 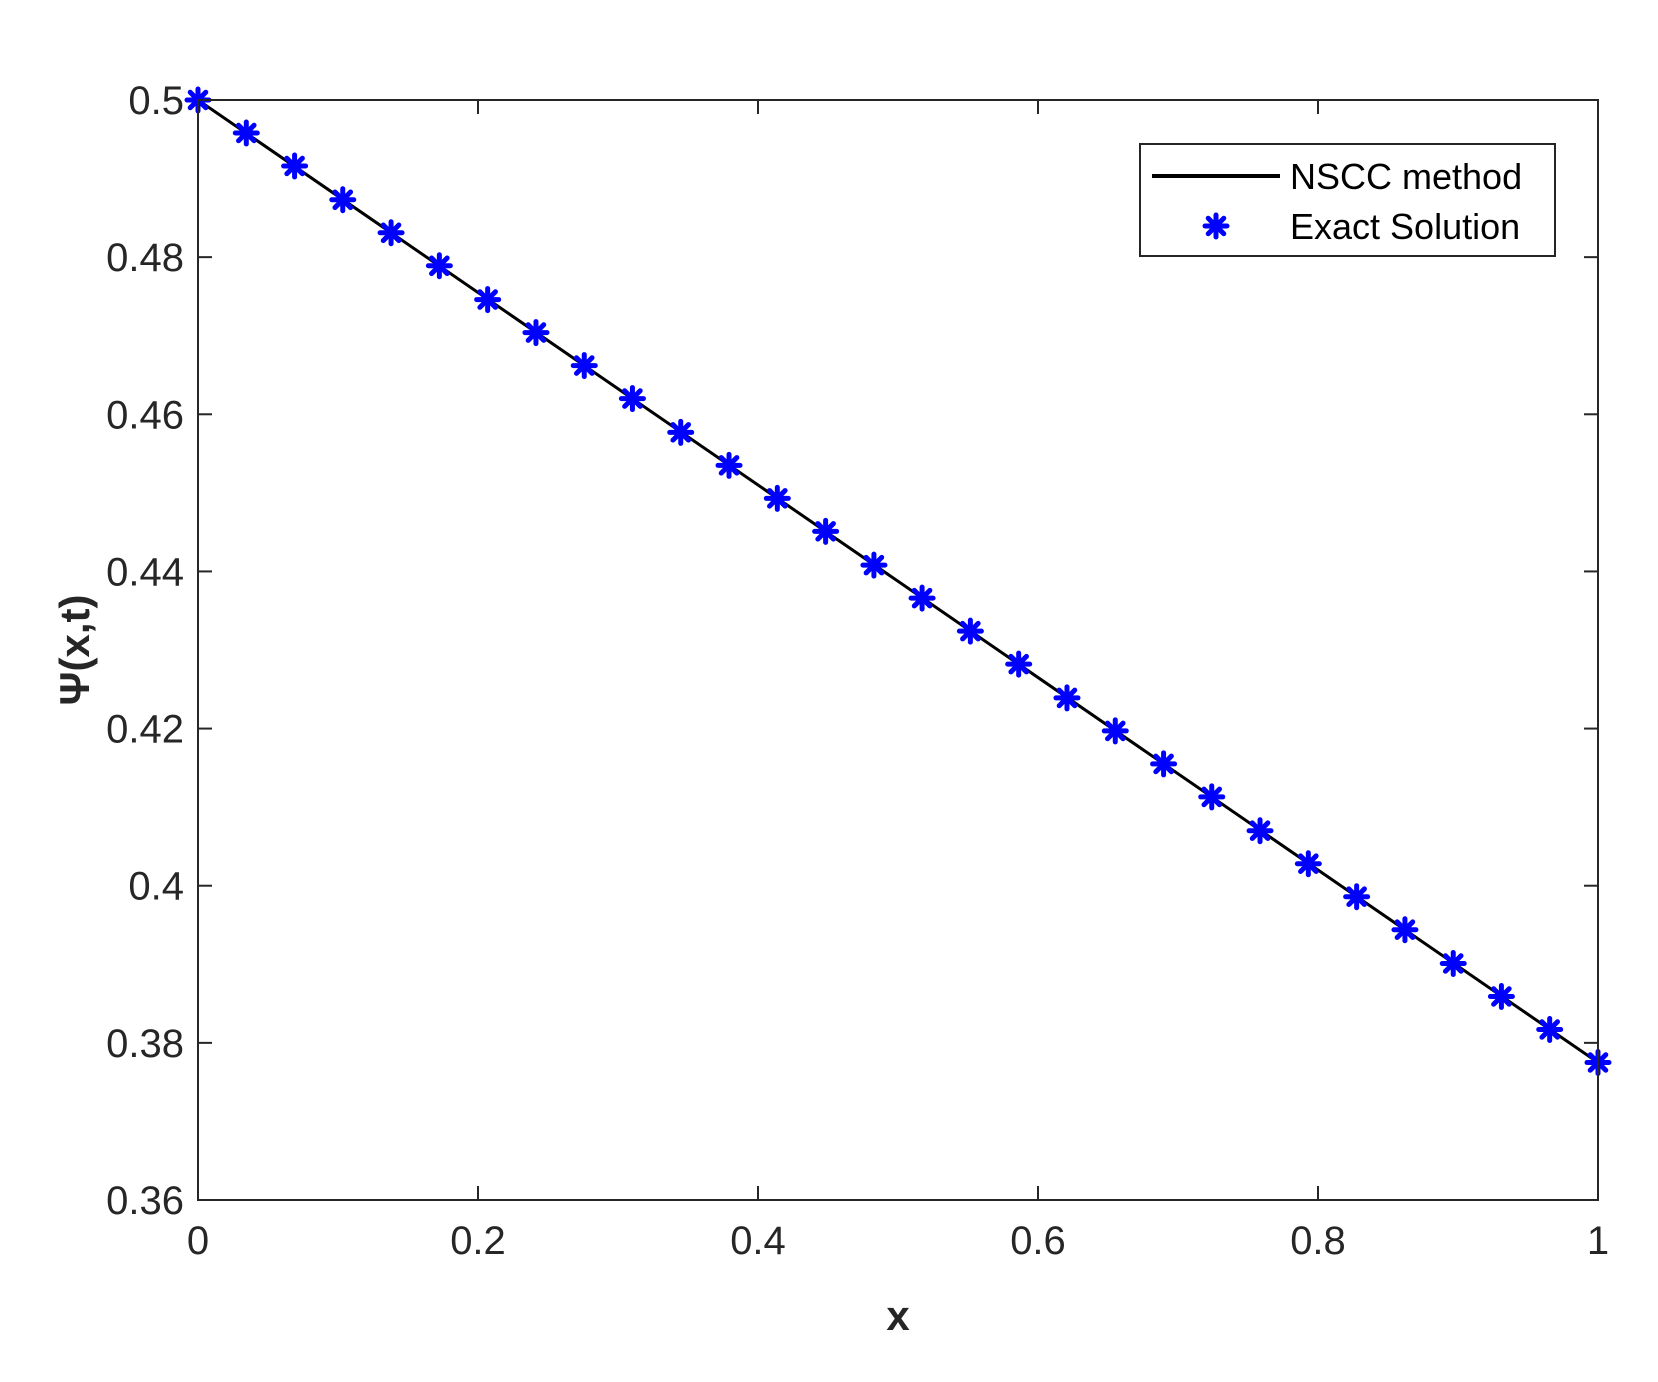 I want to click on y-tick-label: 0.36, so click(x=145, y=1201).